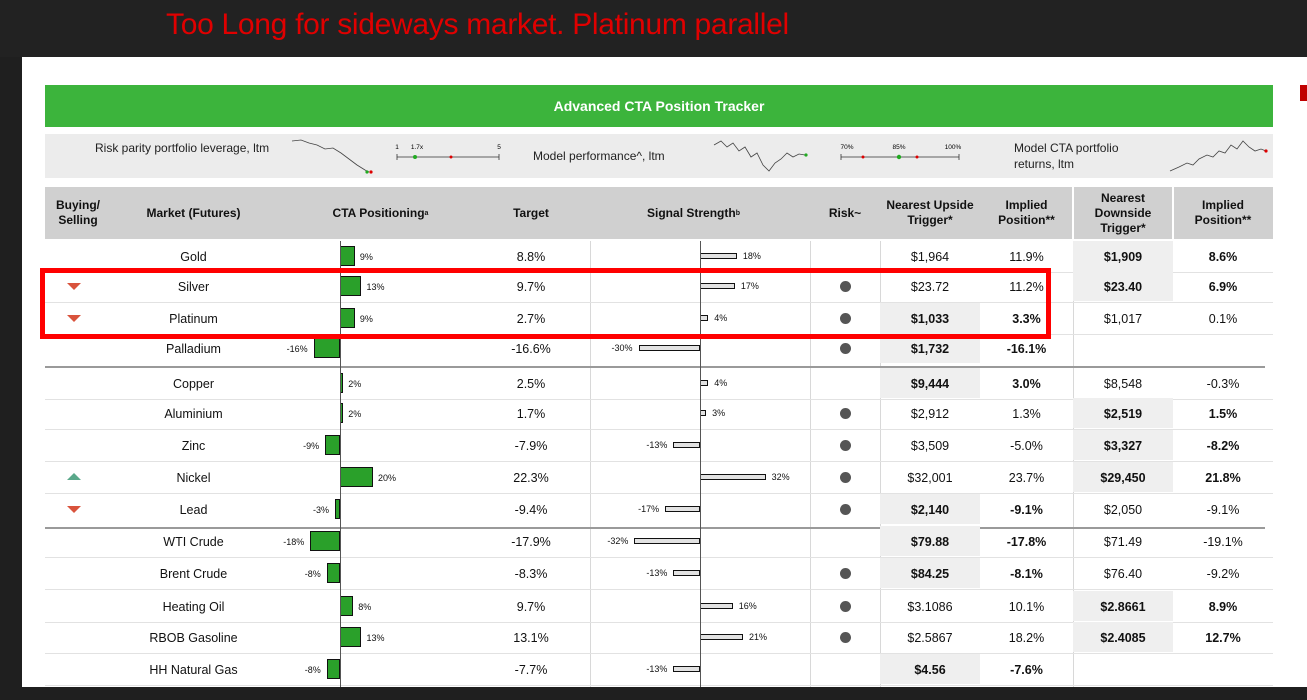  I want to click on signal-axis, so click(700, 464).